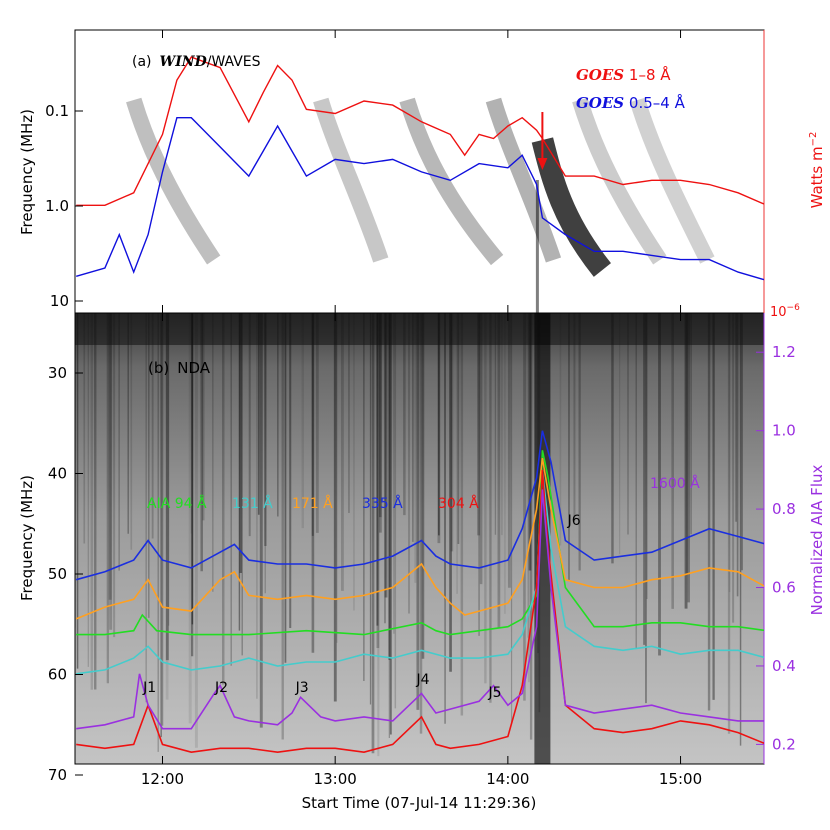 Image resolution: width=830 pixels, height=830 pixels. What do you see at coordinates (680, 779) in the screenshot?
I see `x-tick-label: 15:00` at bounding box center [680, 779].